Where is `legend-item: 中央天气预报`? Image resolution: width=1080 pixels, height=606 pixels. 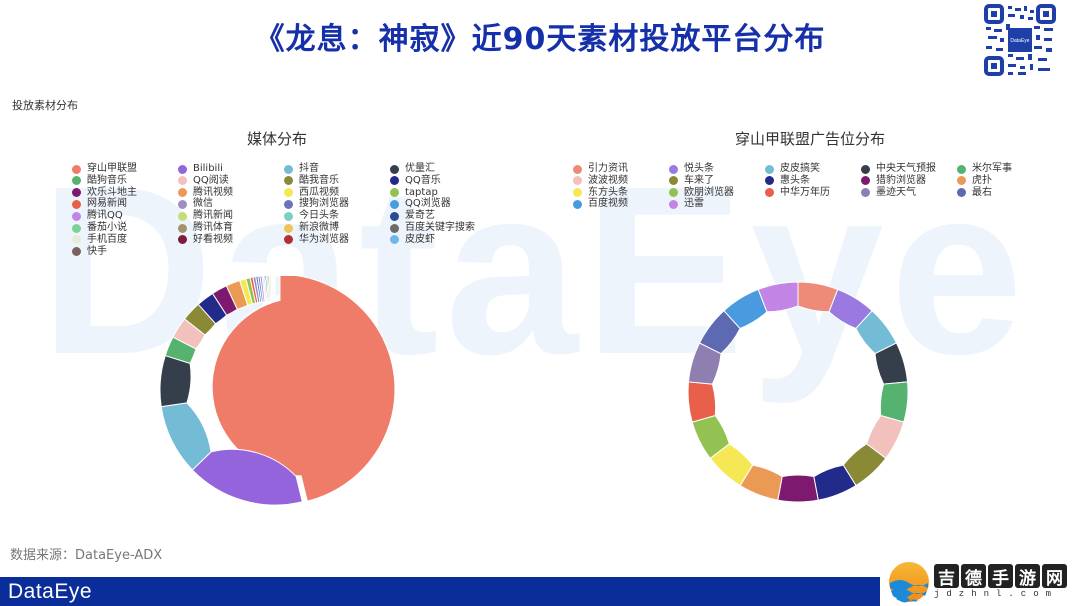
legend-item: 中央天气预报 is located at coordinates (898, 169).